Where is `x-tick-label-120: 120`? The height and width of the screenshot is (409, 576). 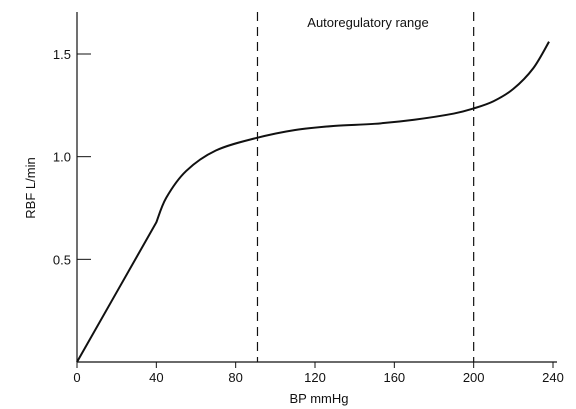
x-tick-label-120: 120 is located at coordinates (315, 377).